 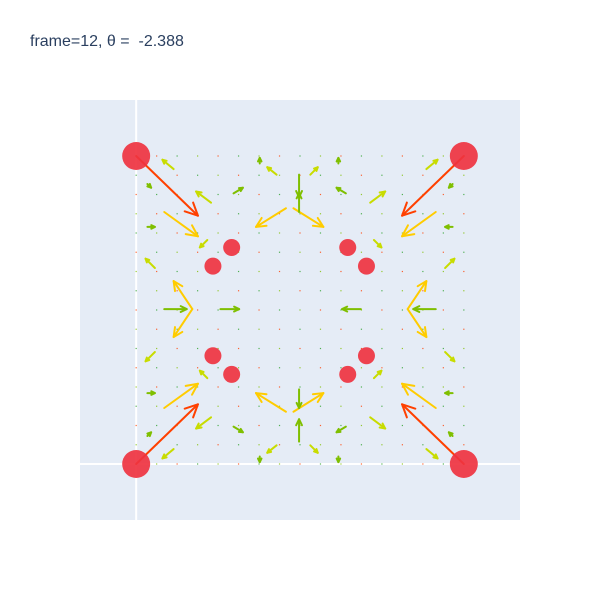 I want to click on chart-title: frame=12, θ = -2.388, so click(x=107, y=41).